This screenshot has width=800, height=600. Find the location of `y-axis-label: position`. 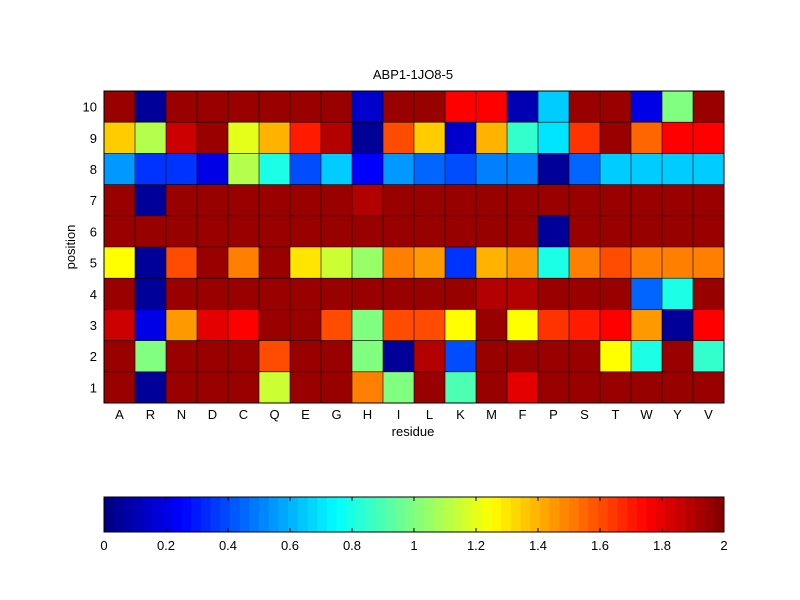

y-axis-label: position is located at coordinates (70, 247).